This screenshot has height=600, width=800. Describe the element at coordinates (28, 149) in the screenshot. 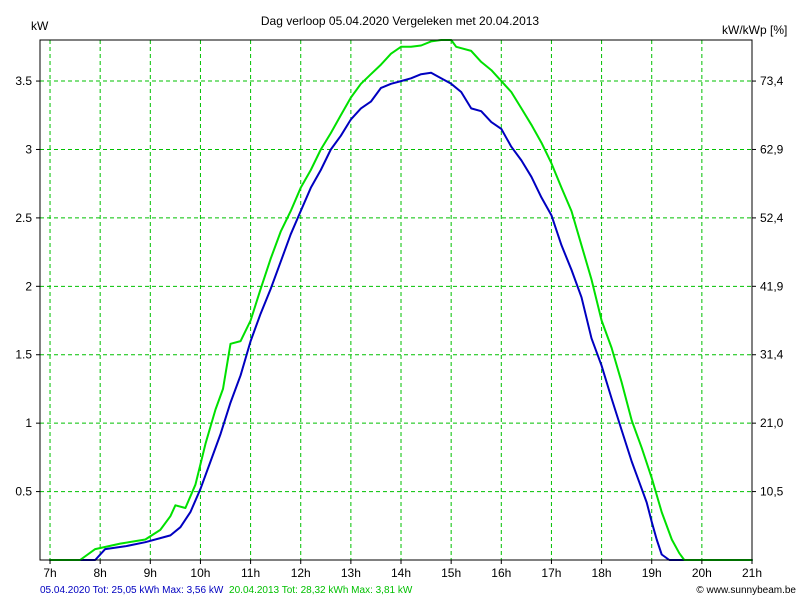

I see `y-tick-label: 3` at that location.